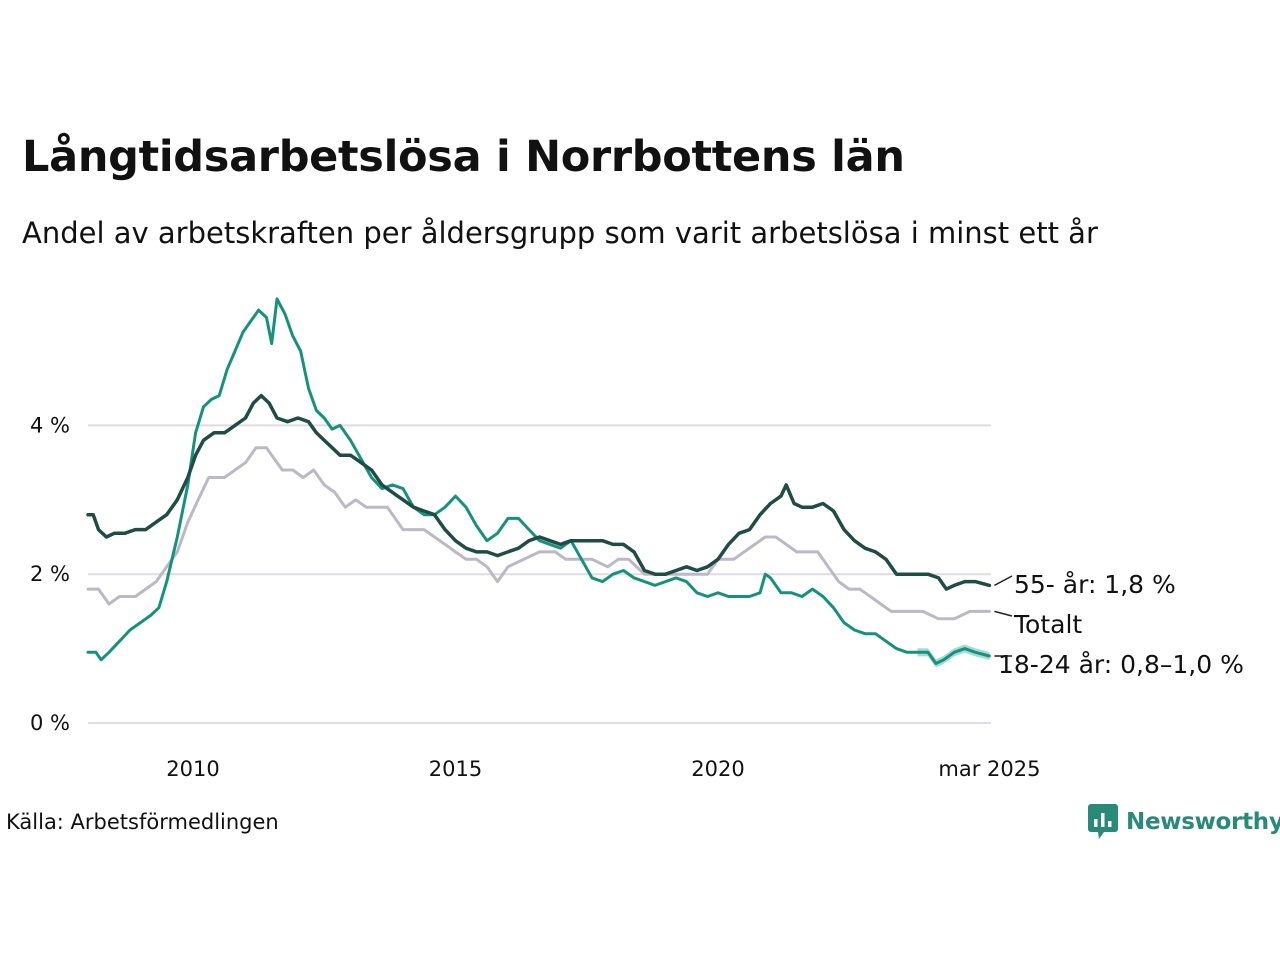 This screenshot has height=960, width=1280. Describe the element at coordinates (538, 533) in the screenshot. I see `series-line-total` at that location.